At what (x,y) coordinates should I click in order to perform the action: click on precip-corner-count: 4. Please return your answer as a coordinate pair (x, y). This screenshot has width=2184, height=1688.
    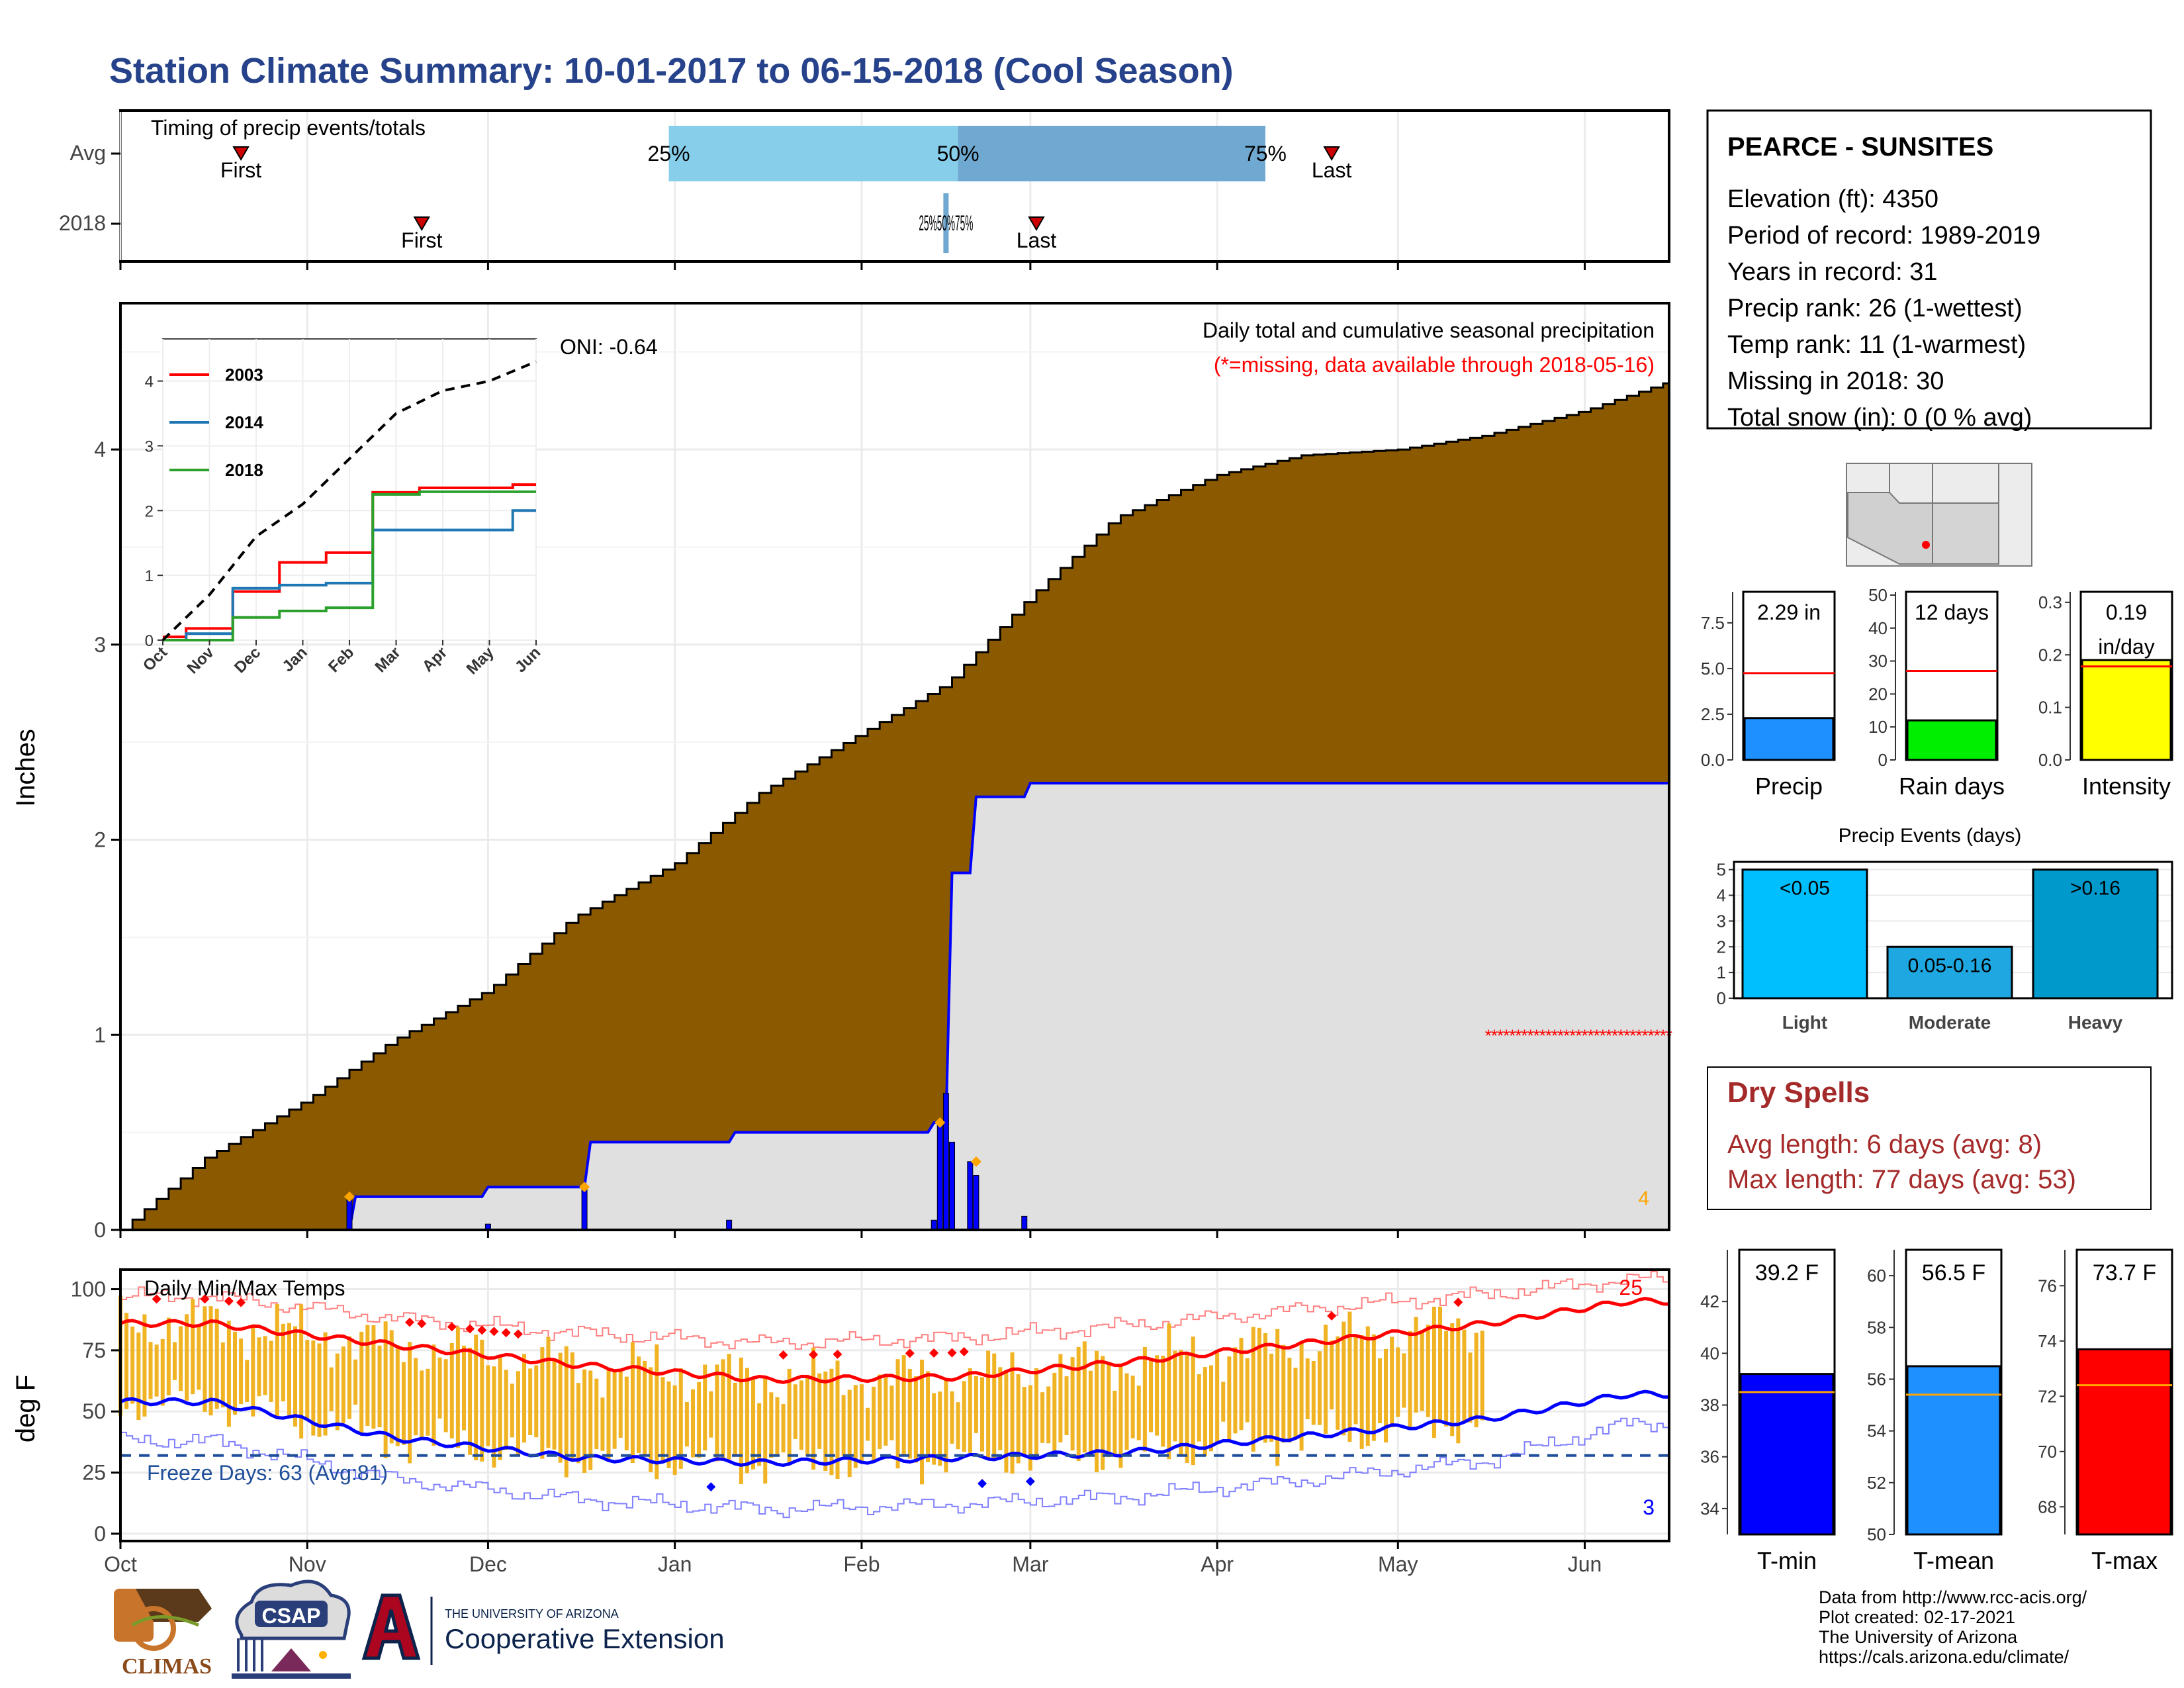
    Looking at the image, I should click on (1644, 1198).